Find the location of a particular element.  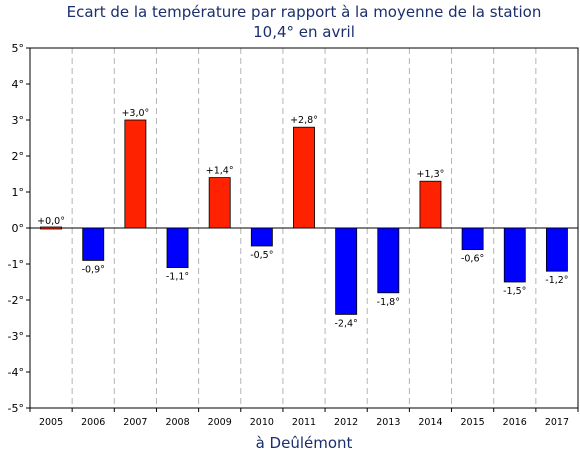

data-label: +0,0° is located at coordinates (51, 221).